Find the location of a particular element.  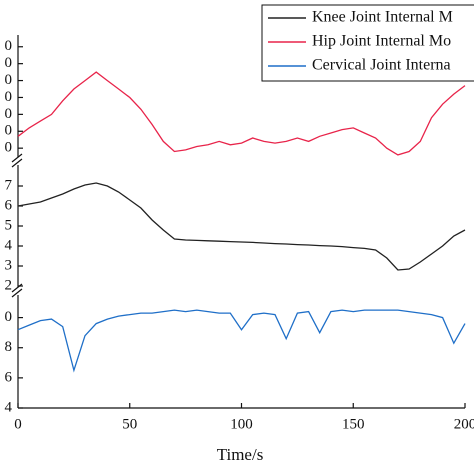

x-tick-label: 150 is located at coordinates (353, 424).